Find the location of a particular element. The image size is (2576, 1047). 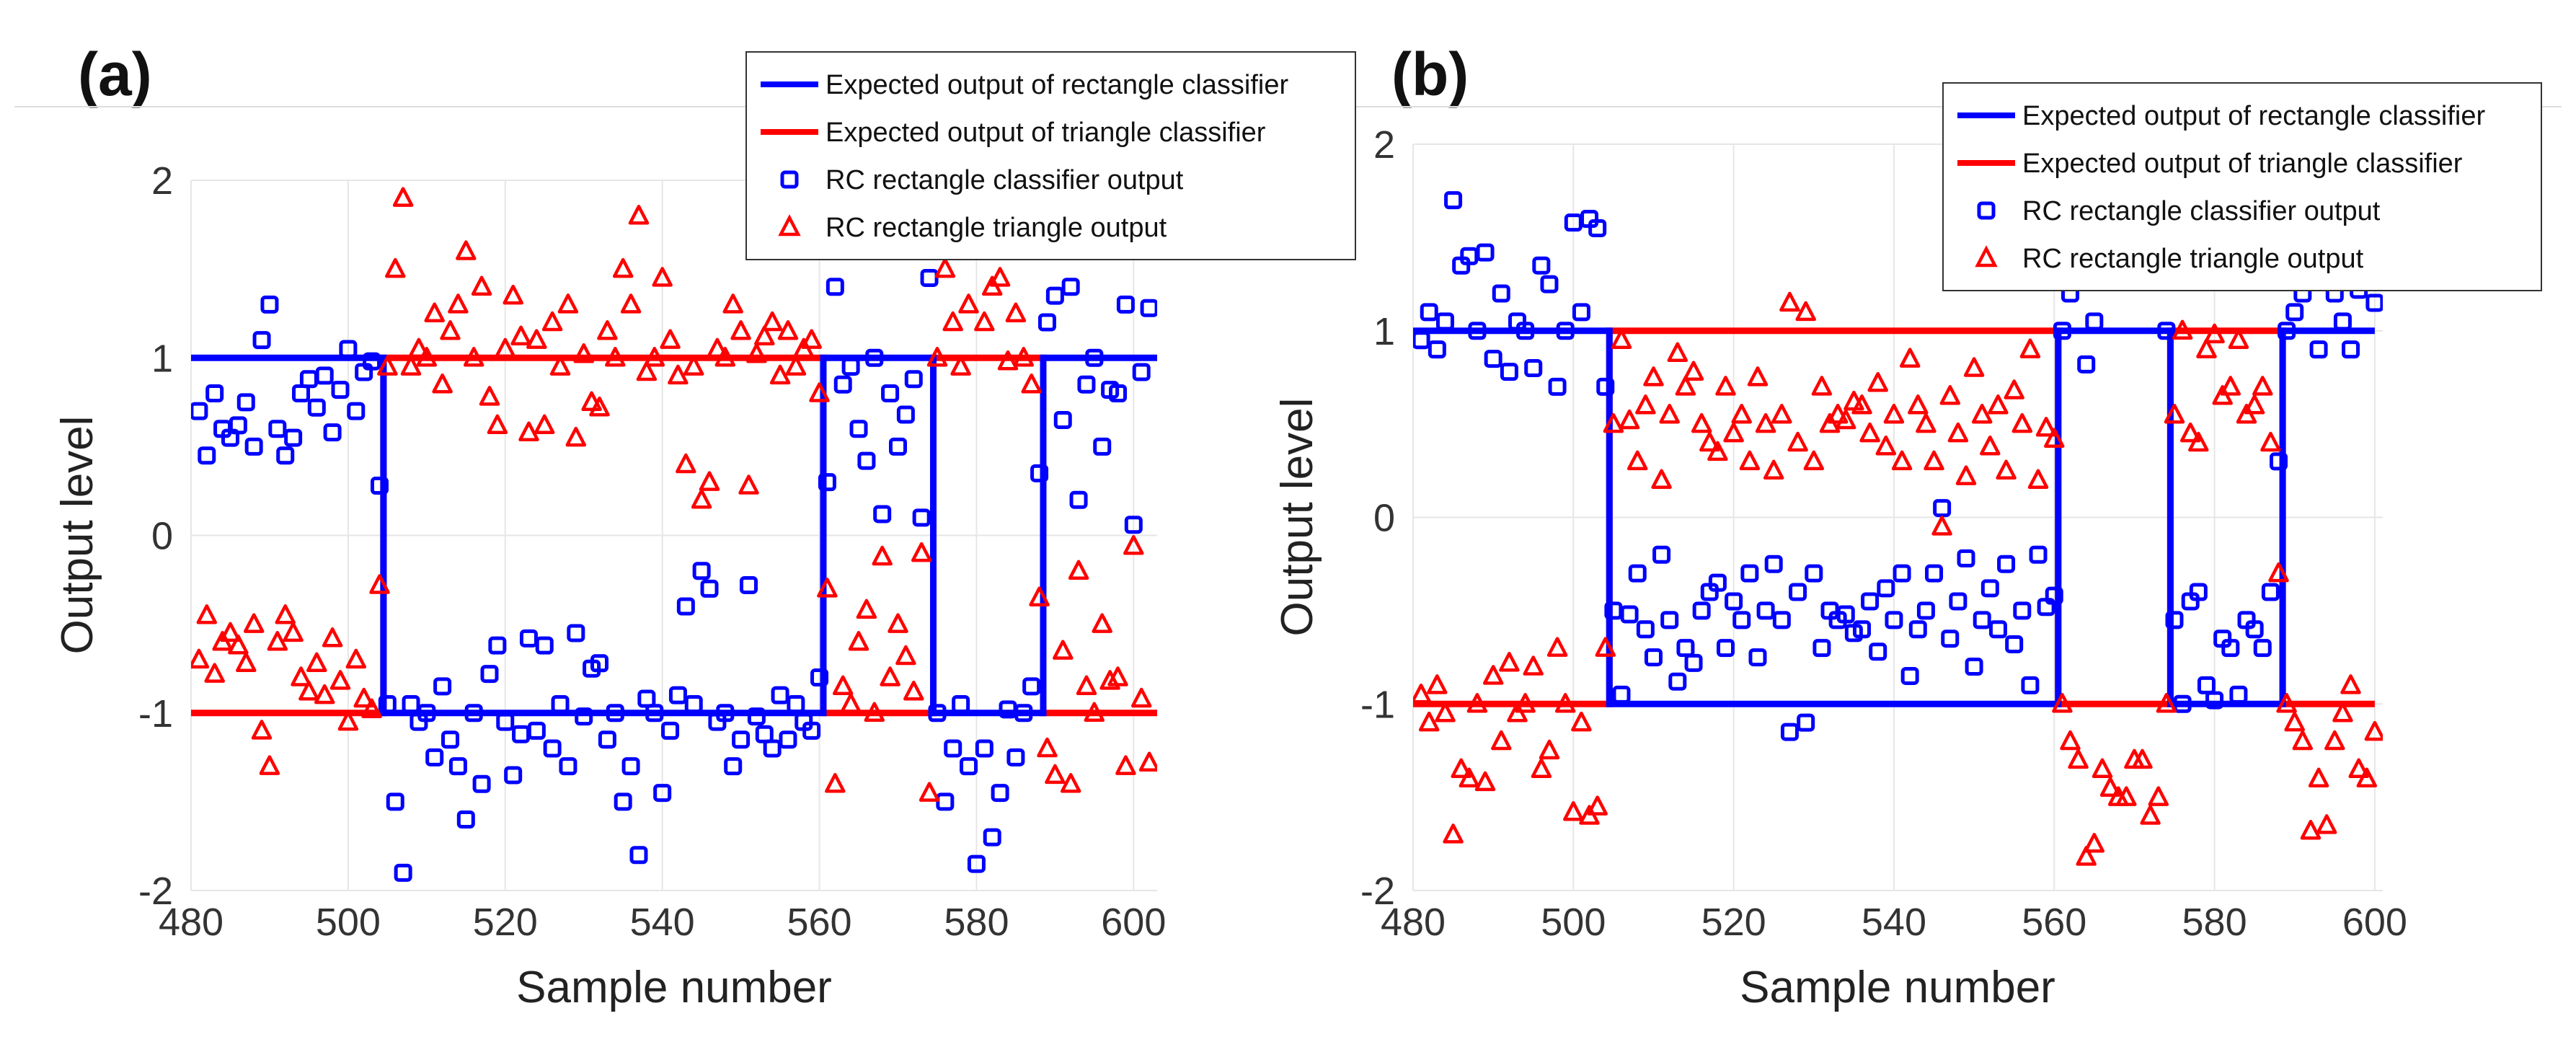

y-tick-label: 1 is located at coordinates (1384, 331).